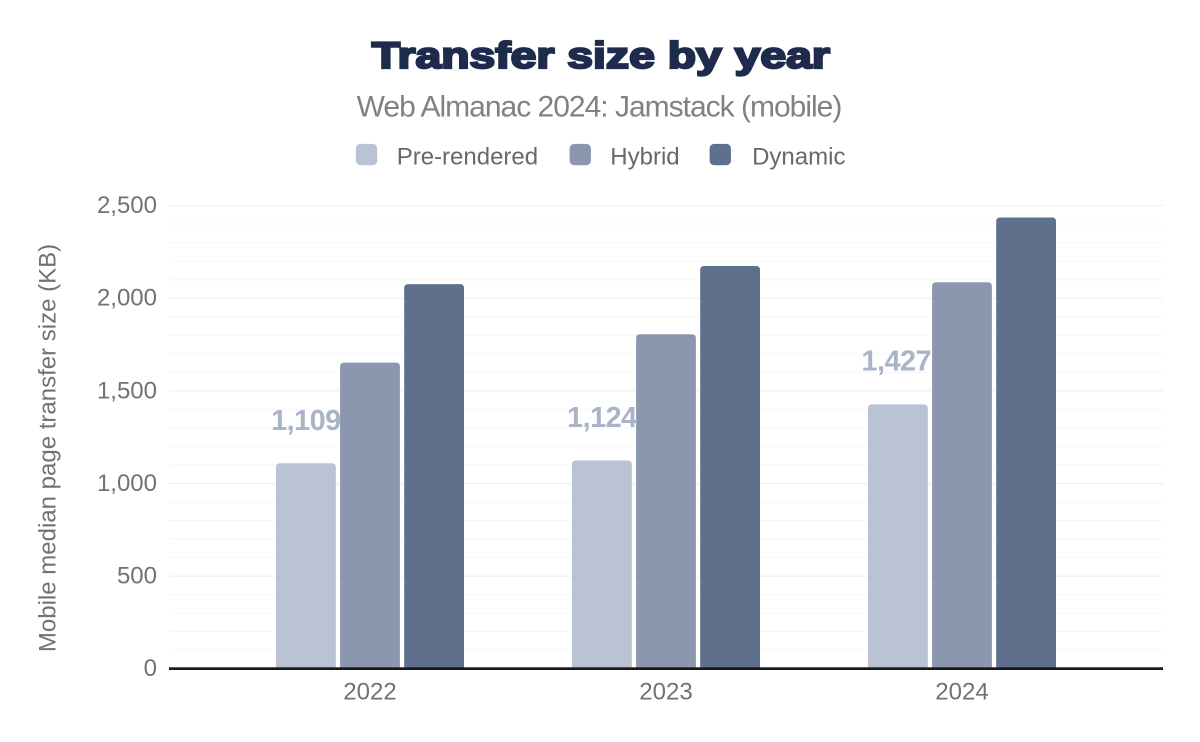 The image size is (1200, 742). I want to click on svg-text: Dynamic, so click(798, 156).